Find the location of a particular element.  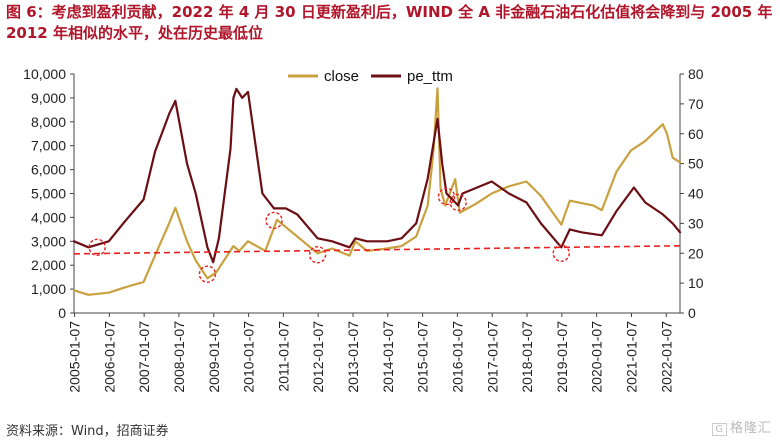

y-right-tick-label: 0 is located at coordinates (692, 313).